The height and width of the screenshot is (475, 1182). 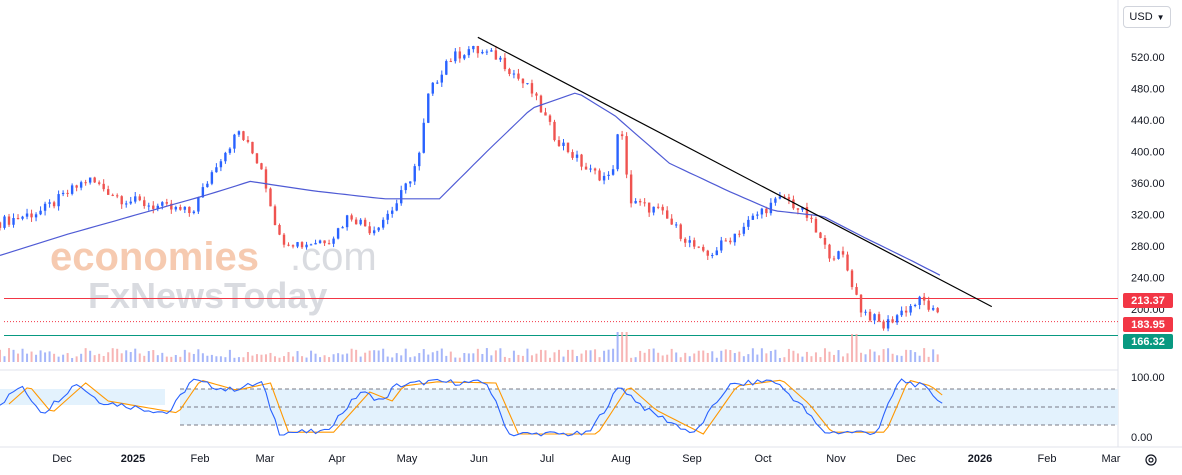 I want to click on gear-icon, so click(x=1151, y=460).